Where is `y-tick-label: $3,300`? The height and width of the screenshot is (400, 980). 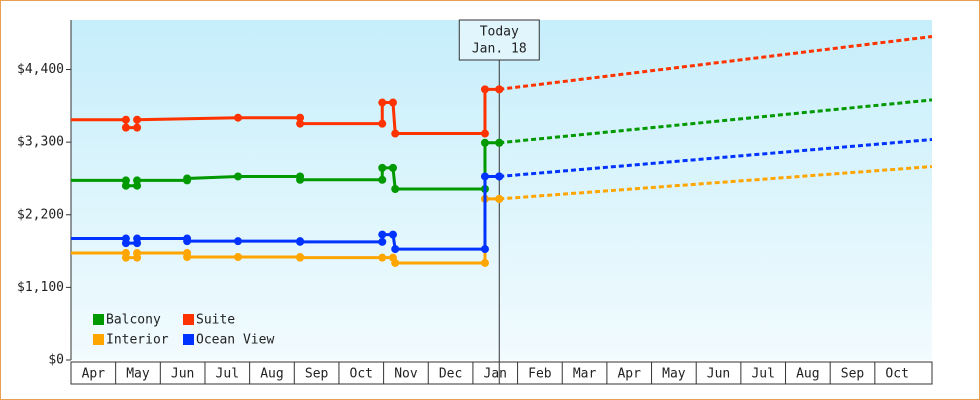
y-tick-label: $3,300 is located at coordinates (40, 142).